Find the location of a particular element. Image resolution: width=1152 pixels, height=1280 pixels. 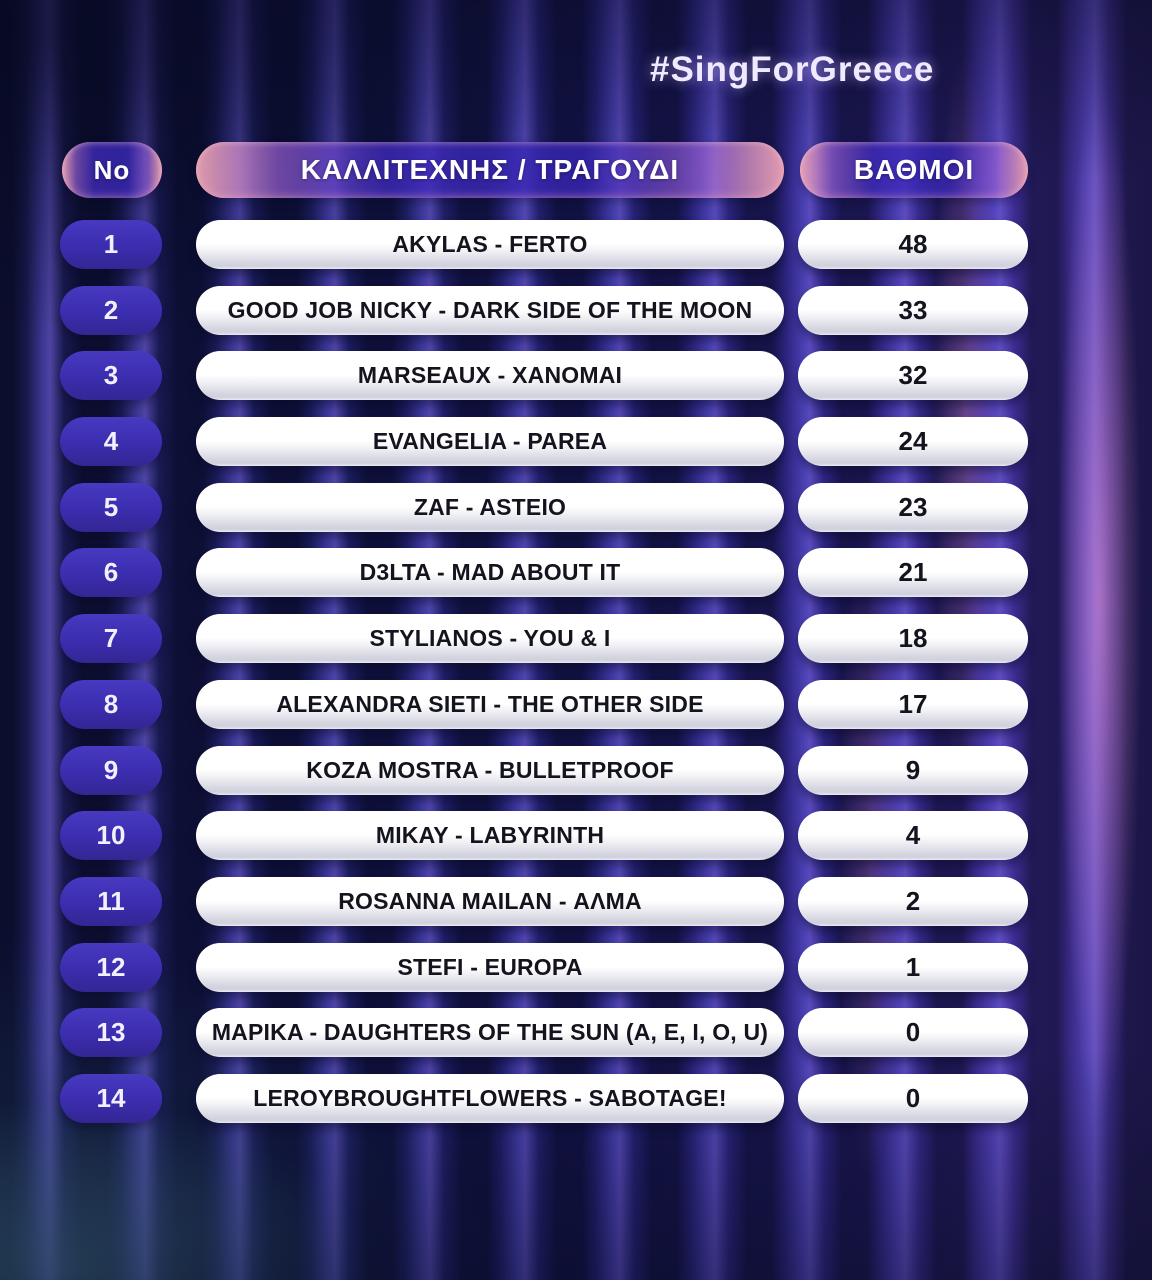

points-pill: 21 is located at coordinates (913, 573).